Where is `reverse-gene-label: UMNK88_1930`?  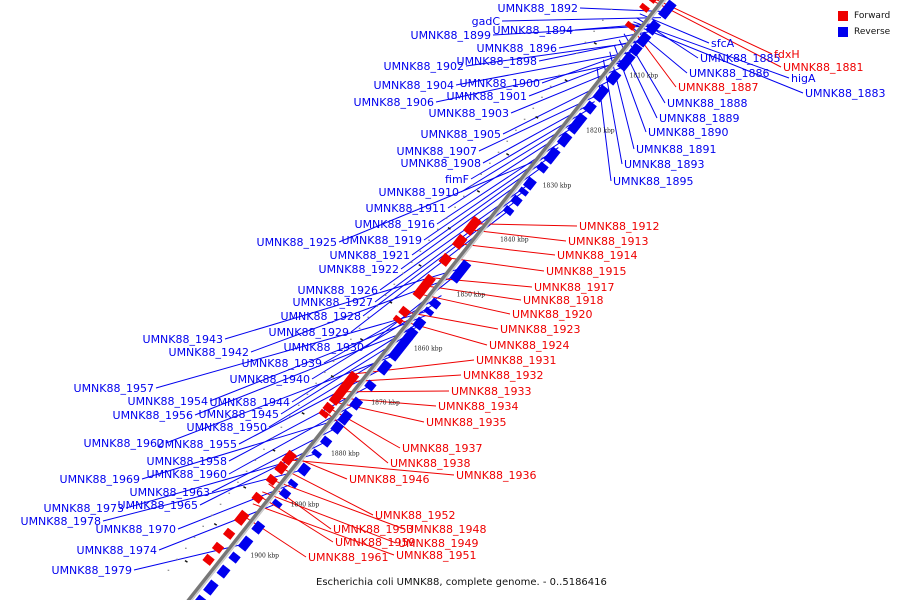 reverse-gene-label: UMNK88_1930 is located at coordinates (324, 347).